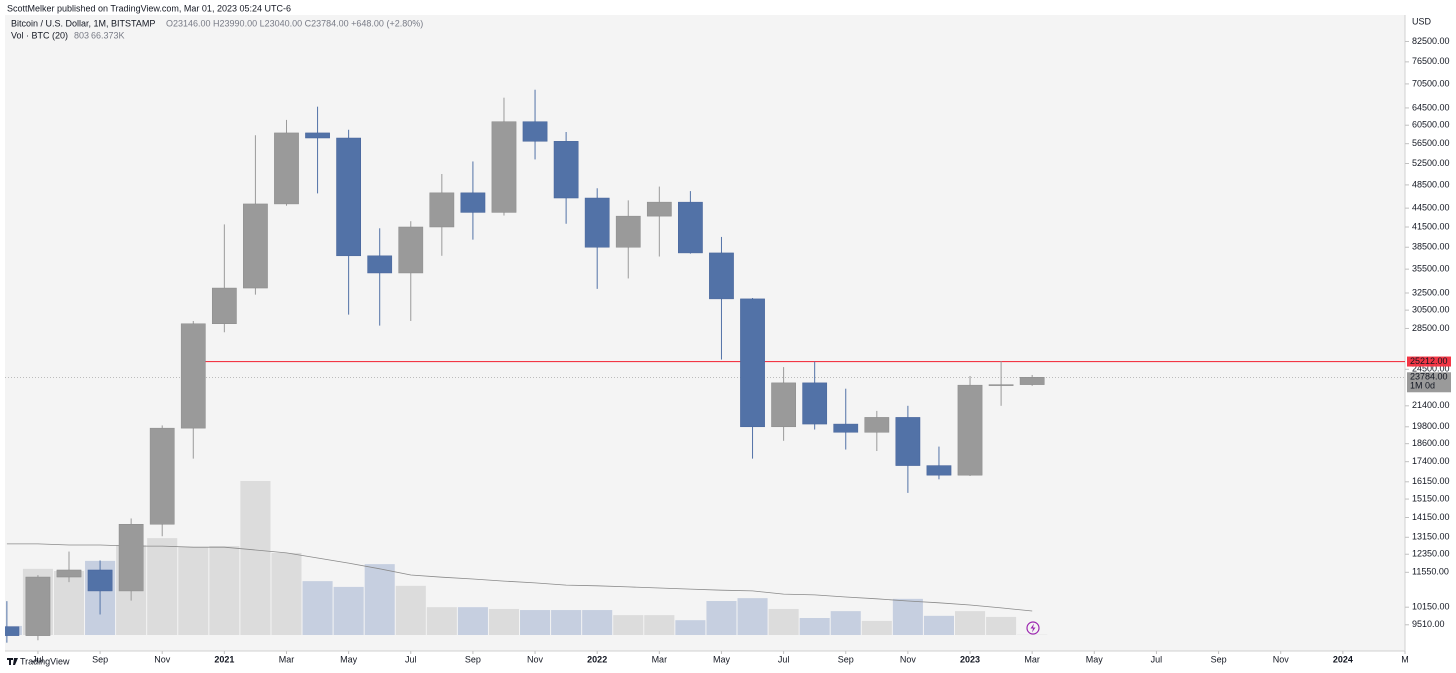  What do you see at coordinates (1431, 517) in the screenshot?
I see `y-tick-label: 14150.00` at bounding box center [1431, 517].